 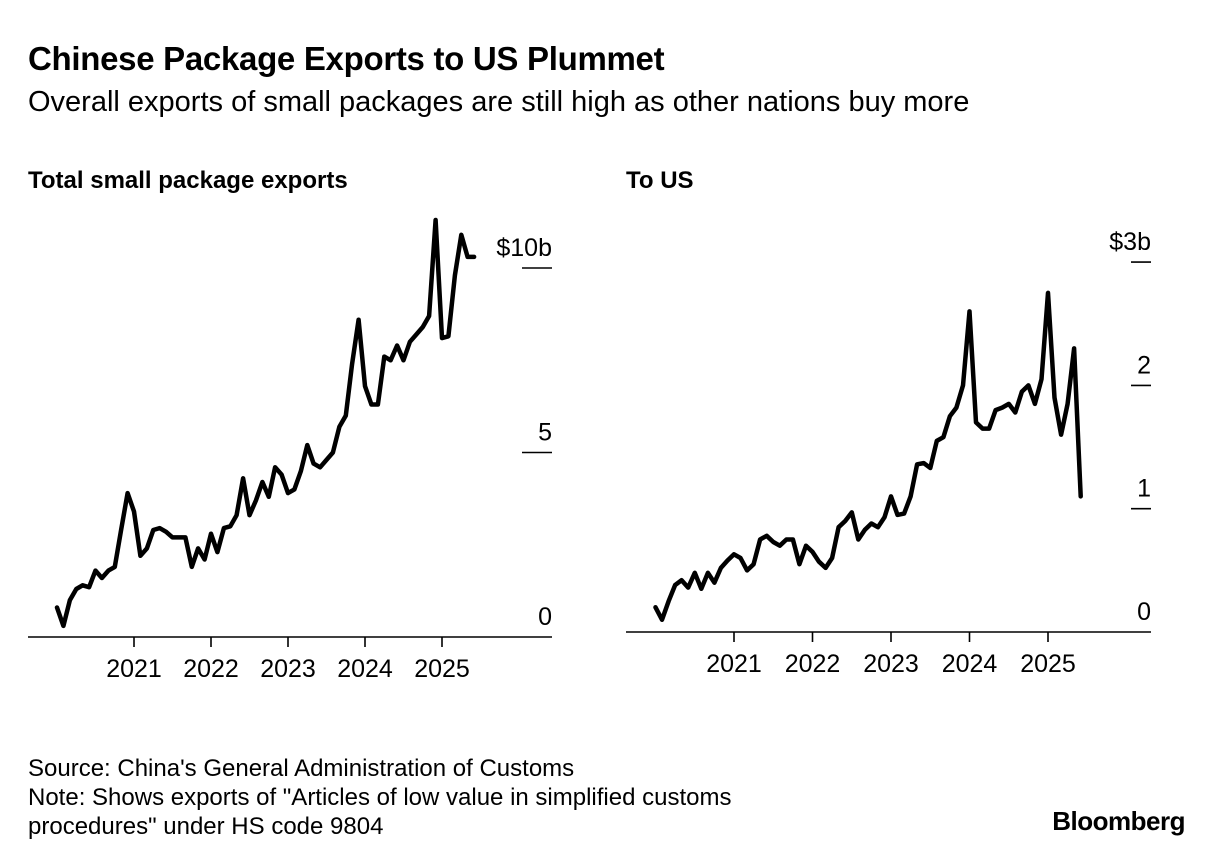 What do you see at coordinates (891, 664) in the screenshot?
I see `us-x-tick-label: 2023` at bounding box center [891, 664].